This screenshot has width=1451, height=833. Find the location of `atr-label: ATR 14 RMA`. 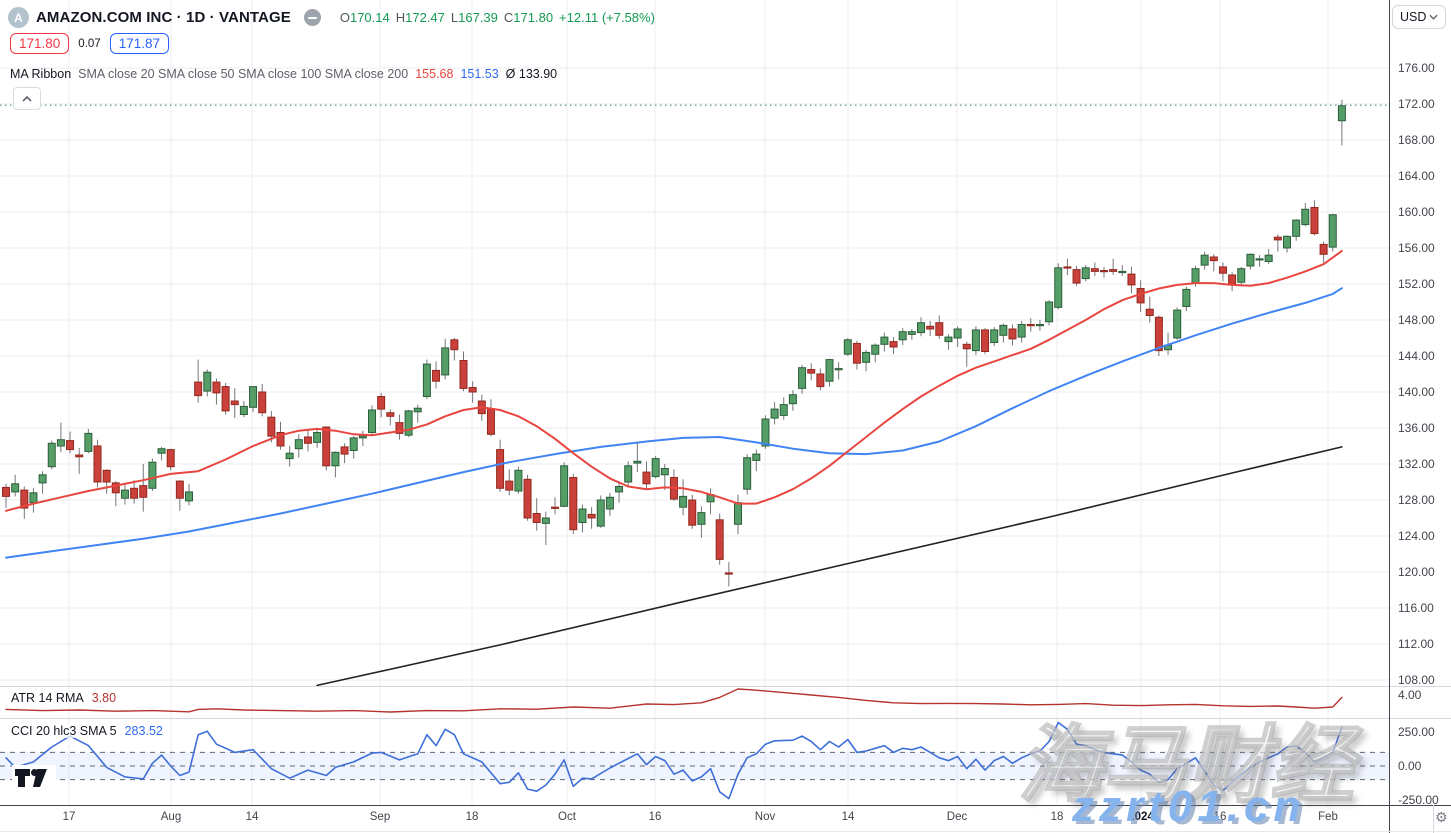

atr-label: ATR 14 RMA is located at coordinates (47, 698).